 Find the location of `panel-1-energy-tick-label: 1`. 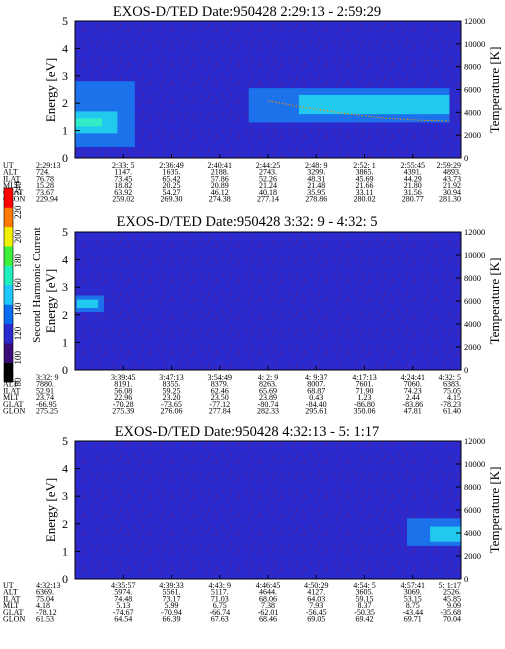

panel-1-energy-tick-label: 1 is located at coordinates (65, 131).